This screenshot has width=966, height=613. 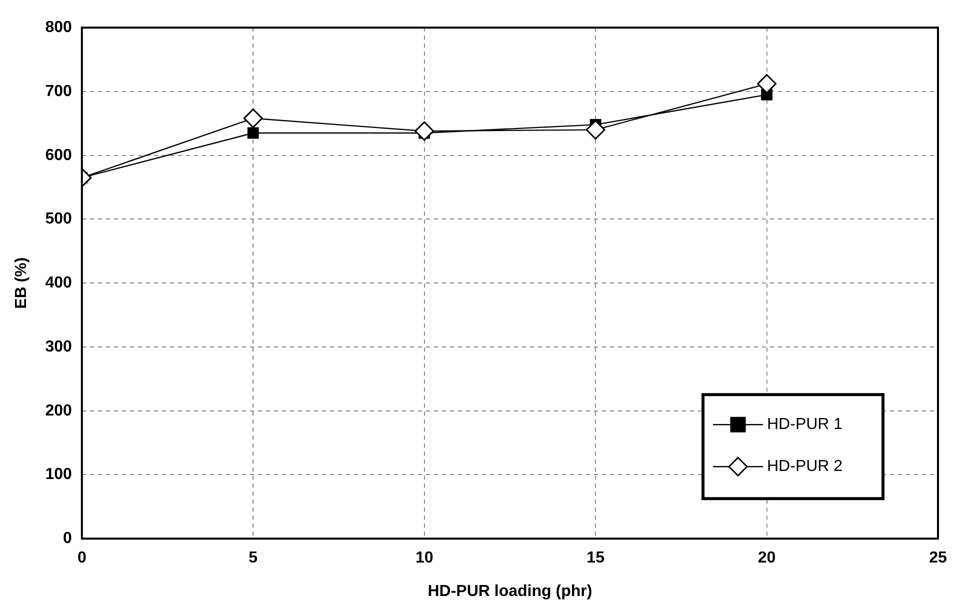 What do you see at coordinates (67, 539) in the screenshot?
I see `y-tick-label: 0` at bounding box center [67, 539].